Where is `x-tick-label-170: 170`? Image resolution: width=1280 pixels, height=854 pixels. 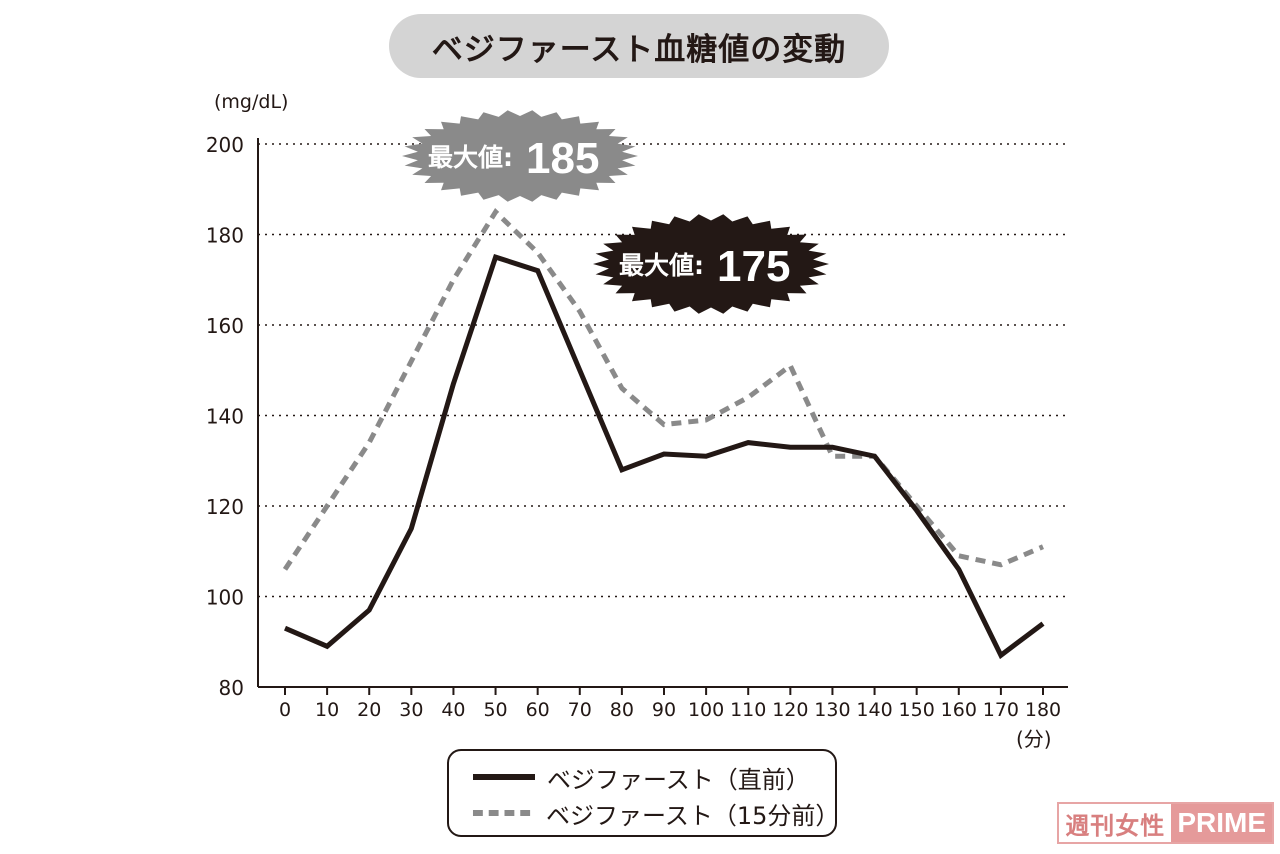 x-tick-label-170: 170 is located at coordinates (1001, 710).